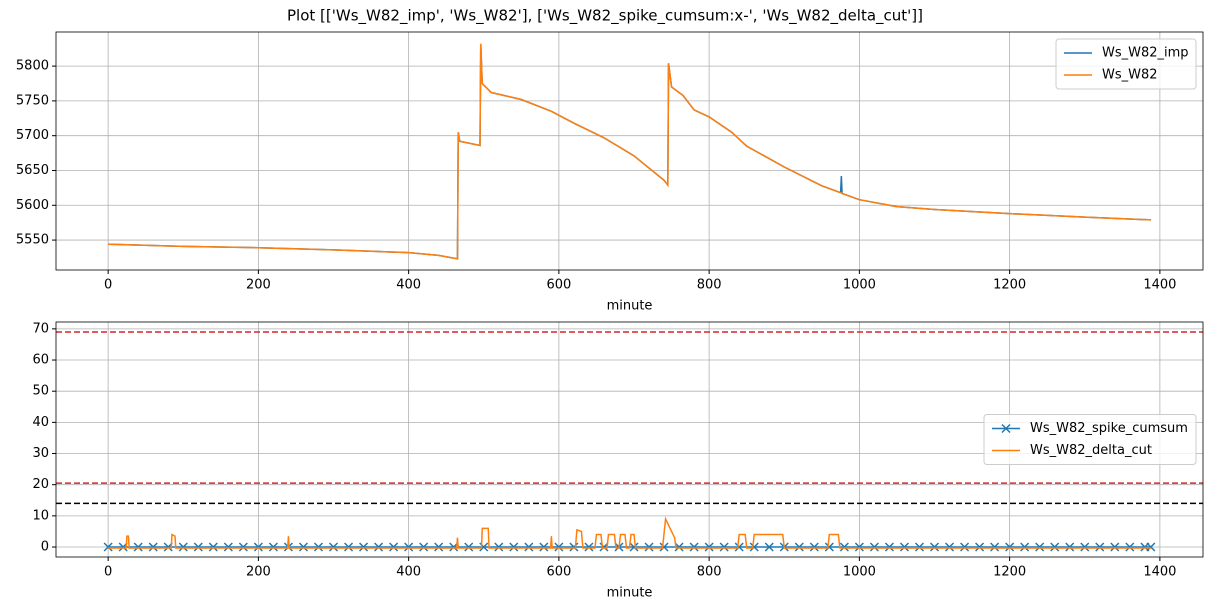 Image resolution: width=1211 pixels, height=611 pixels. I want to click on y-tick-label: 5750, so click(32, 100).